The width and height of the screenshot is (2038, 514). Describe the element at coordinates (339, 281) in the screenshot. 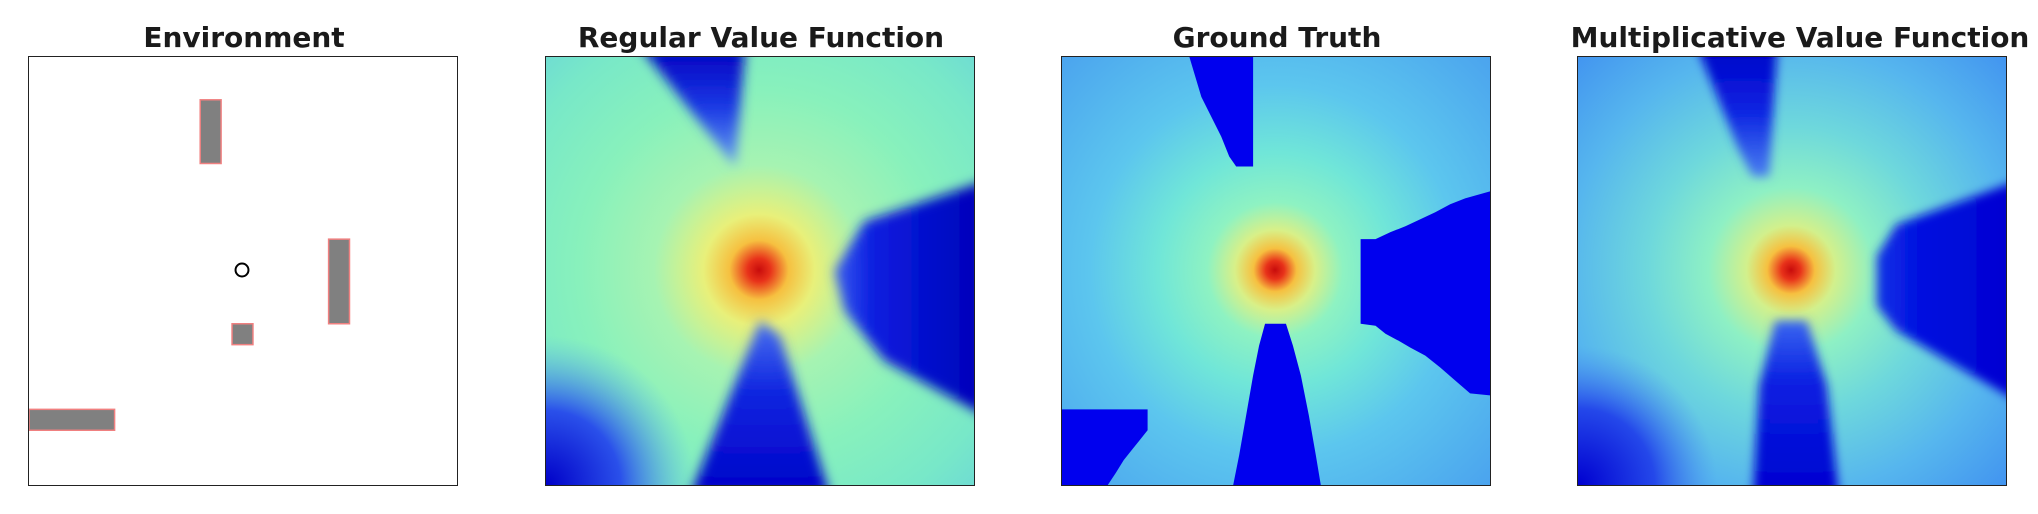

I see `obstacle-right` at that location.